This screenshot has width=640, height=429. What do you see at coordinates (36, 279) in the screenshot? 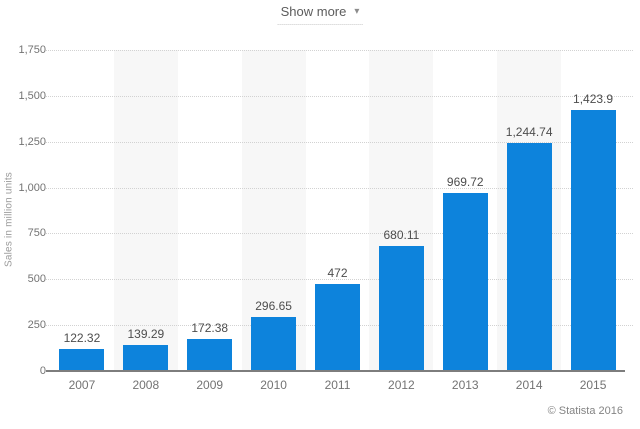
I see `y-tick-label: 500` at bounding box center [36, 279].